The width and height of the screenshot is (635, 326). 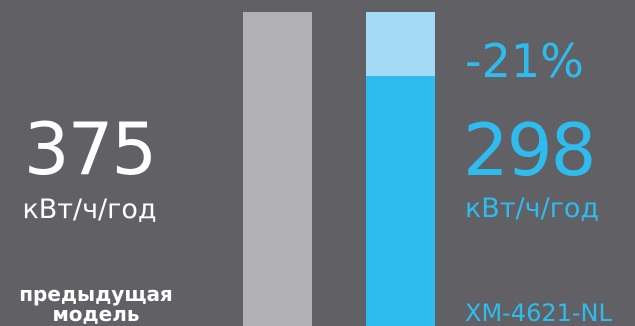 What do you see at coordinates (277, 169) in the screenshot?
I see `previous-model-bar` at bounding box center [277, 169].